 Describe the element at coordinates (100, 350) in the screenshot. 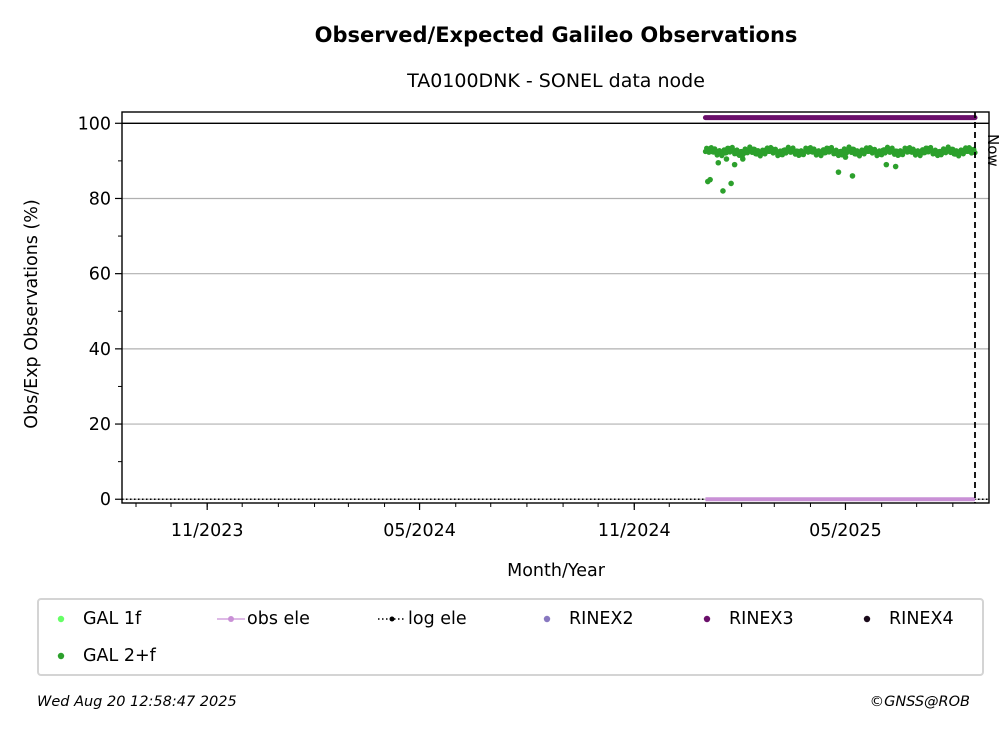

I see `y-tick-label: 40` at that location.